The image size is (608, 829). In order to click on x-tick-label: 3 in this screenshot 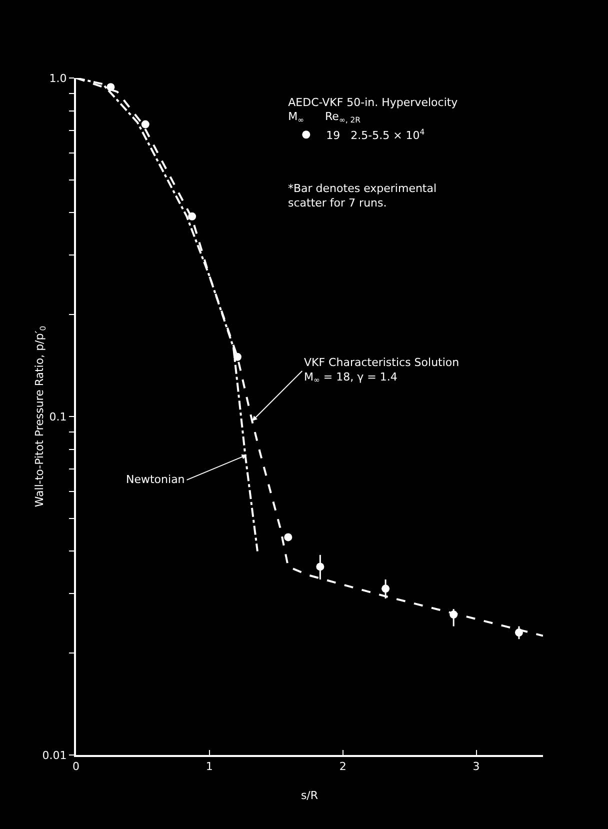, I will do `click(476, 767)`.